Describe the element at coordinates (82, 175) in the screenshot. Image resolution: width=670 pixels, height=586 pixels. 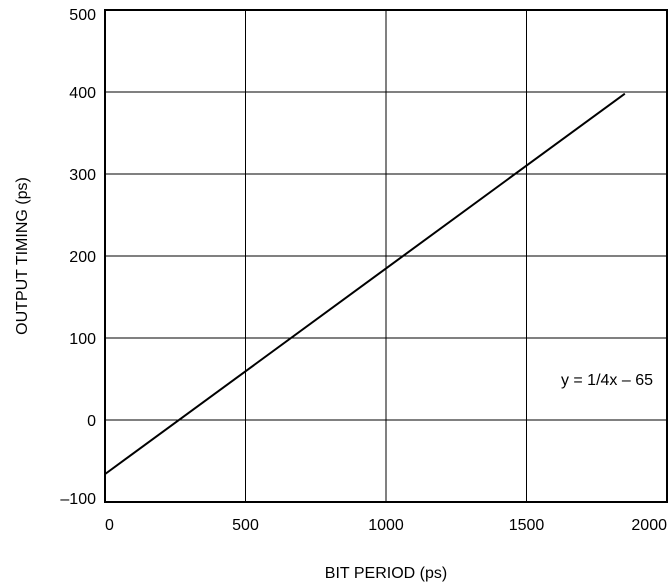
I see `y-tick-label: 300` at that location.